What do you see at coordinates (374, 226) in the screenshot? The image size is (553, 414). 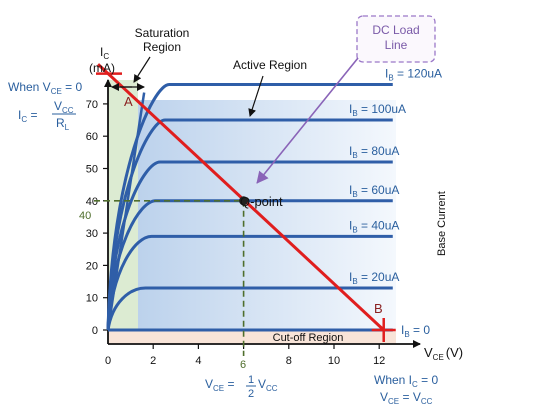 I see `ib-curve-label: IB = 40uA` at bounding box center [374, 226].